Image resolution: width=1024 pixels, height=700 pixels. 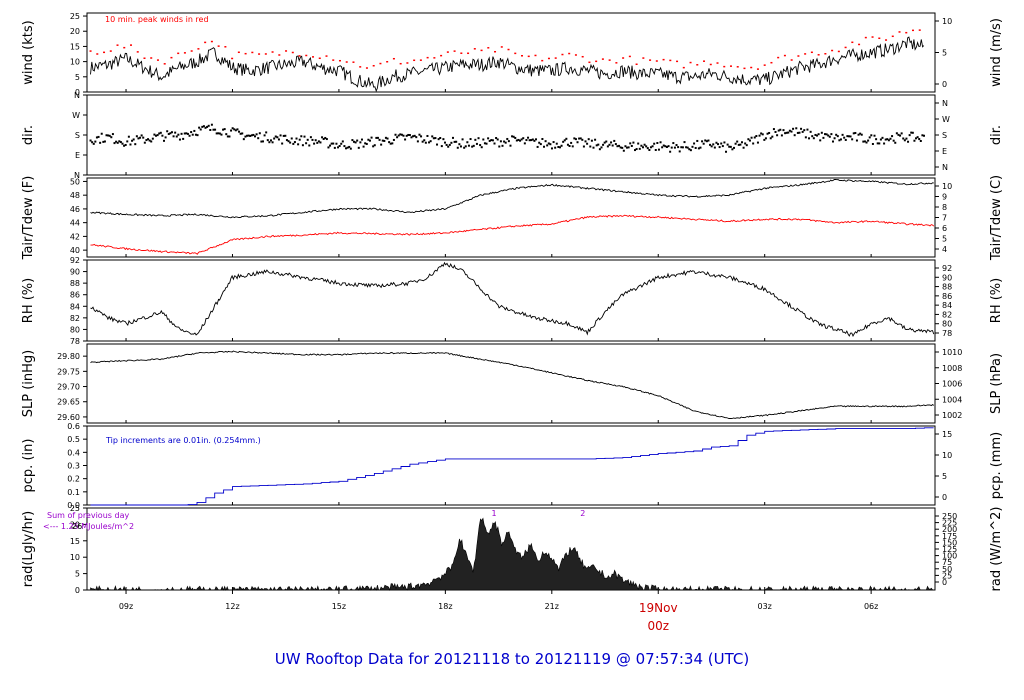 What do you see at coordinates (944, 53) in the screenshot?
I see `wind-ytick-right-label: 5` at bounding box center [944, 53].